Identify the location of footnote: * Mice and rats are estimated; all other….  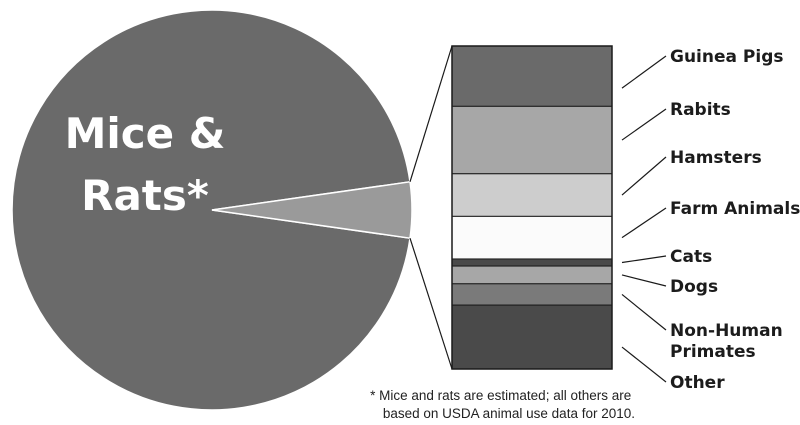
(502, 404).